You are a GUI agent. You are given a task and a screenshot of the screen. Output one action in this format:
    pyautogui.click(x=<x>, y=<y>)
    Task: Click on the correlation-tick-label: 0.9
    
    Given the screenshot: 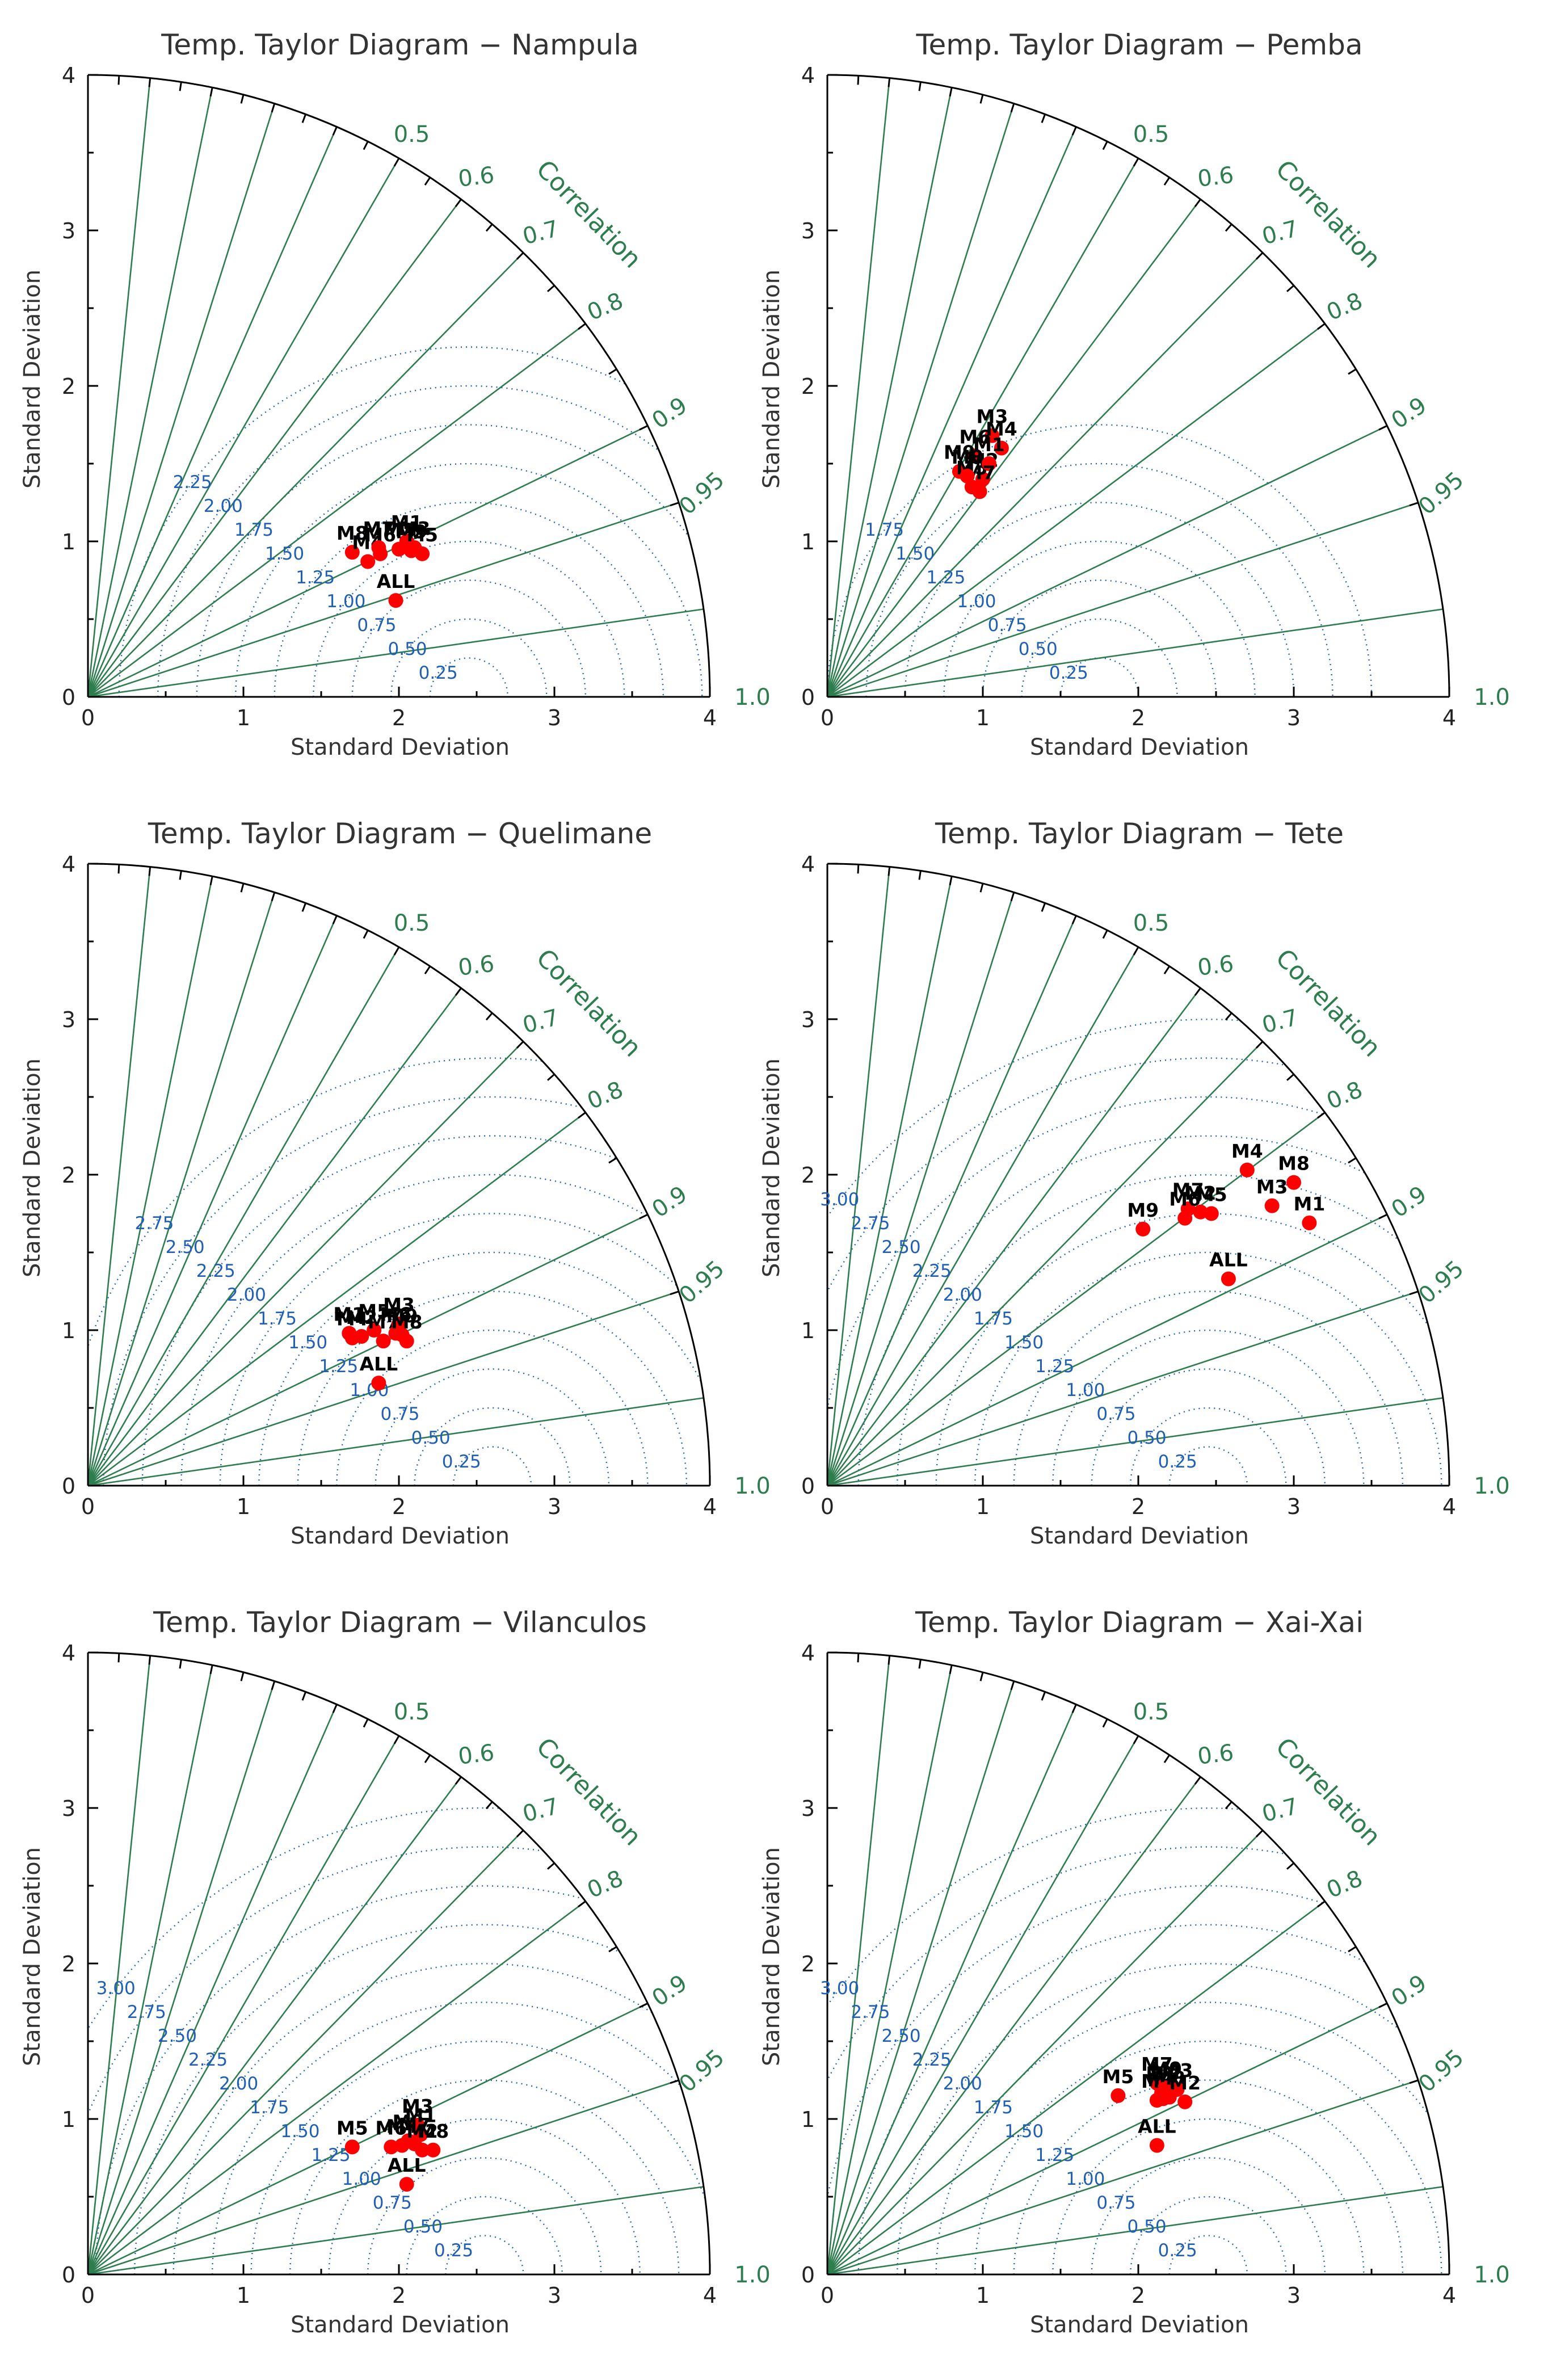 What is the action you would take?
    pyautogui.click(x=1409, y=413)
    